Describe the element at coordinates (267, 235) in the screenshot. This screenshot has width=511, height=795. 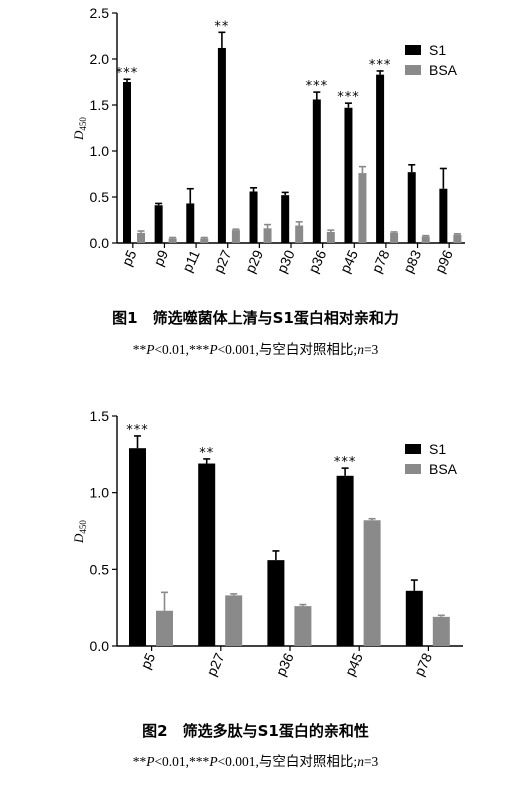
I see `bar-BSA-p29` at that location.